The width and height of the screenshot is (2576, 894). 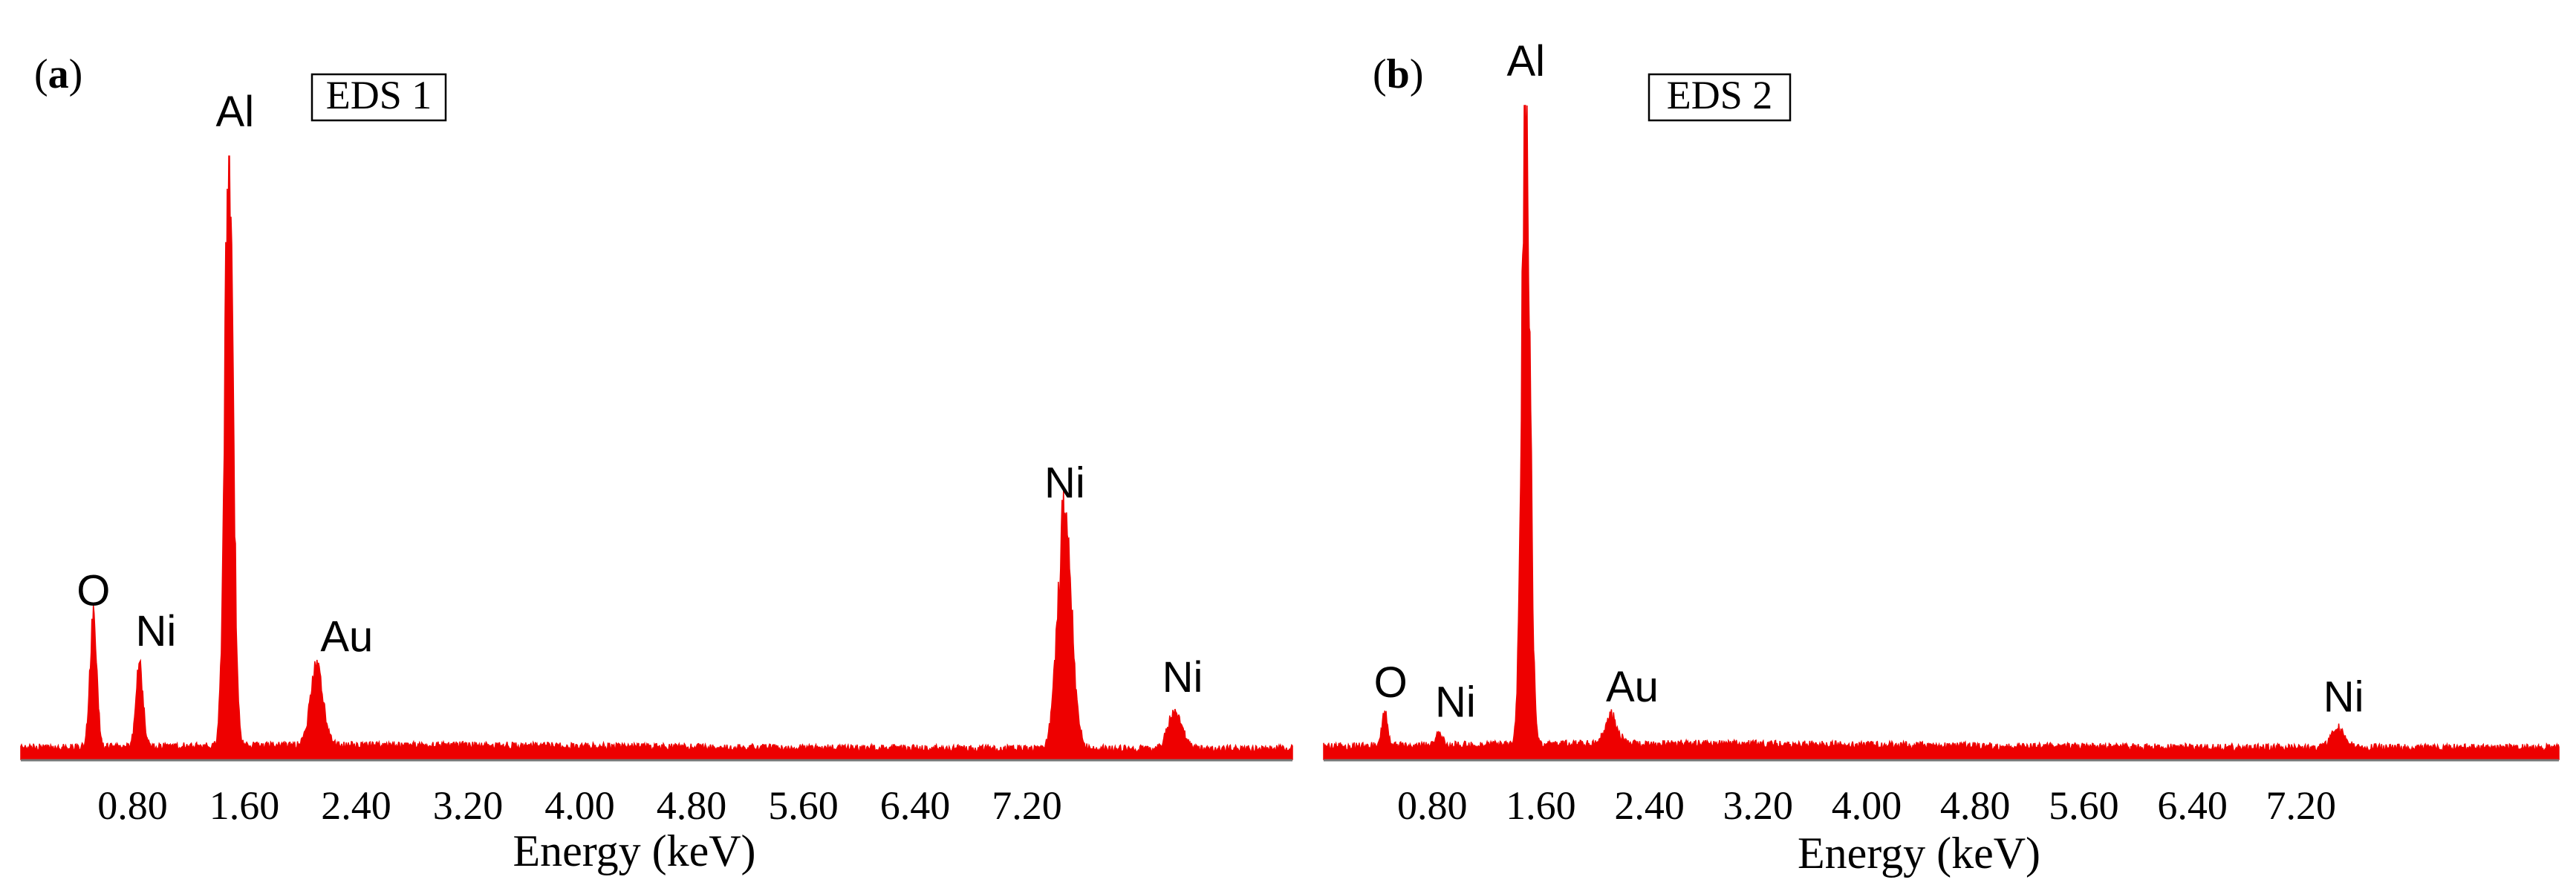 What do you see at coordinates (379, 95) in the screenshot?
I see `eds-label-text: EDS 1` at bounding box center [379, 95].